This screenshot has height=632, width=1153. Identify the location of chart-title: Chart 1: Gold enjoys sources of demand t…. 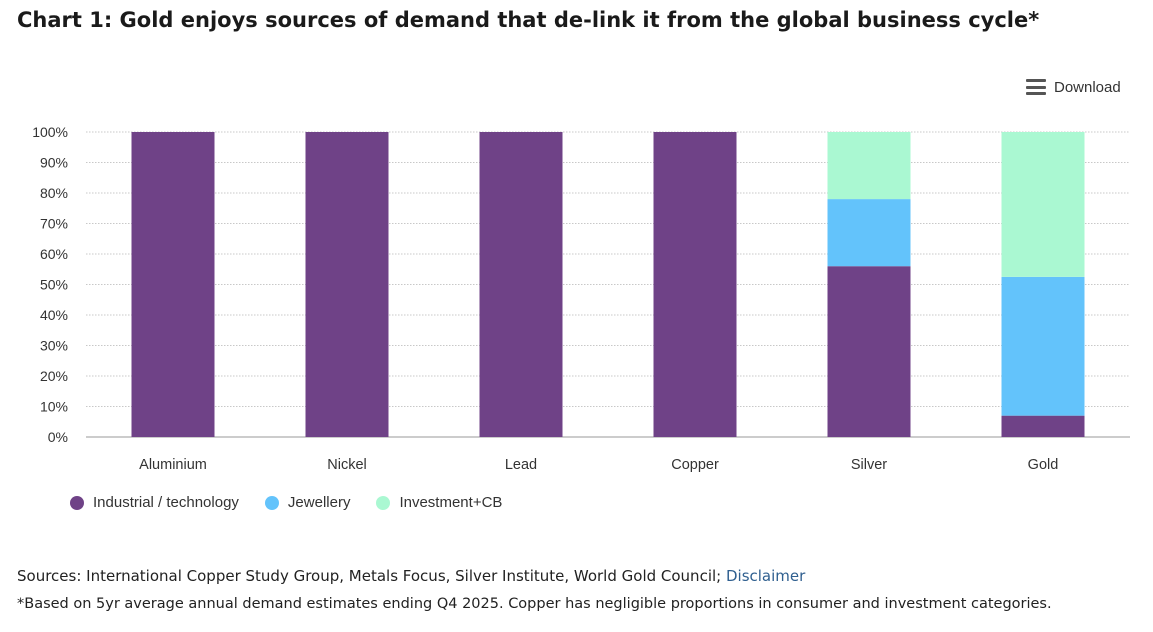
(528, 20).